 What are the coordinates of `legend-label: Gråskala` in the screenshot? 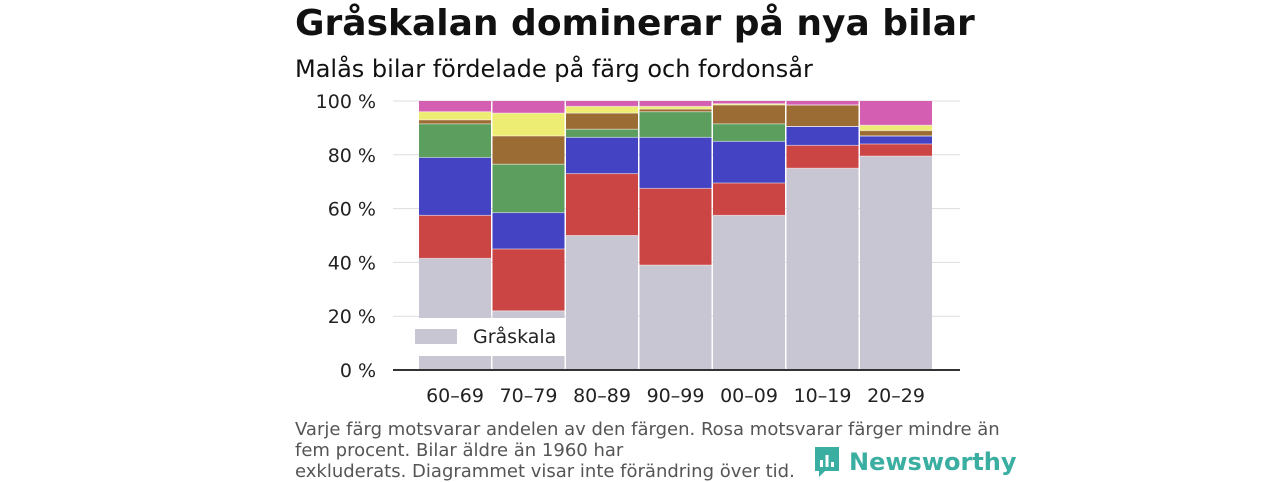 It's located at (514, 336).